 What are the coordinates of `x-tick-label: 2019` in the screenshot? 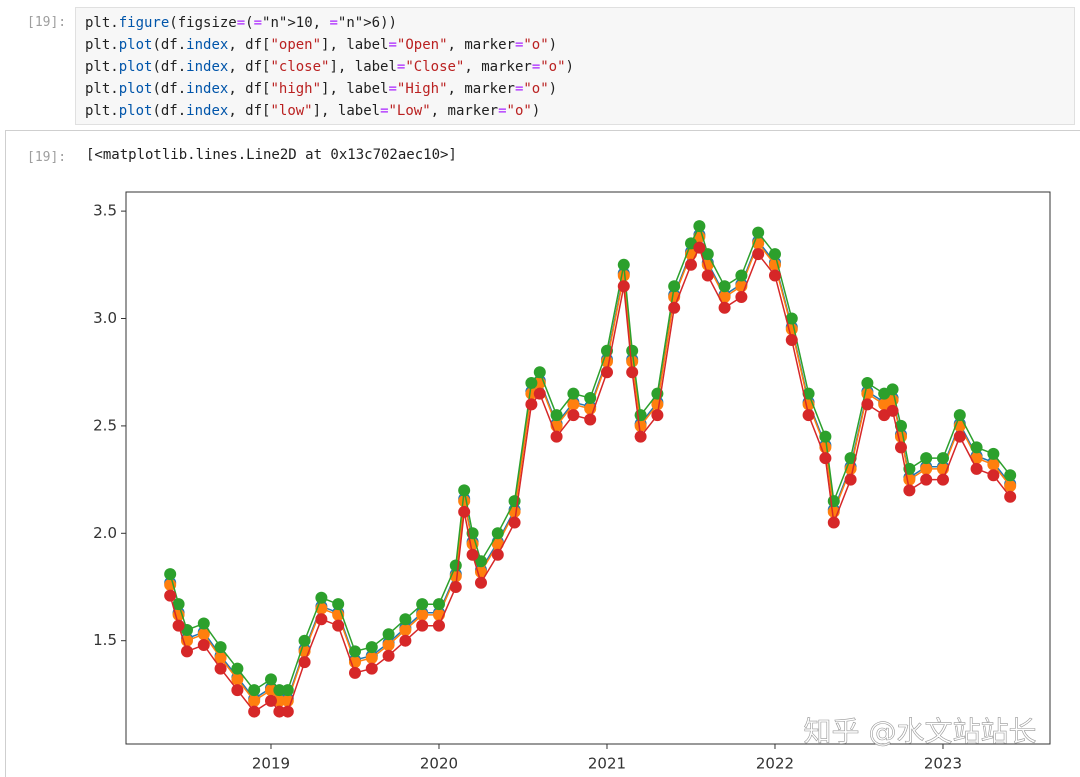 It's located at (271, 764).